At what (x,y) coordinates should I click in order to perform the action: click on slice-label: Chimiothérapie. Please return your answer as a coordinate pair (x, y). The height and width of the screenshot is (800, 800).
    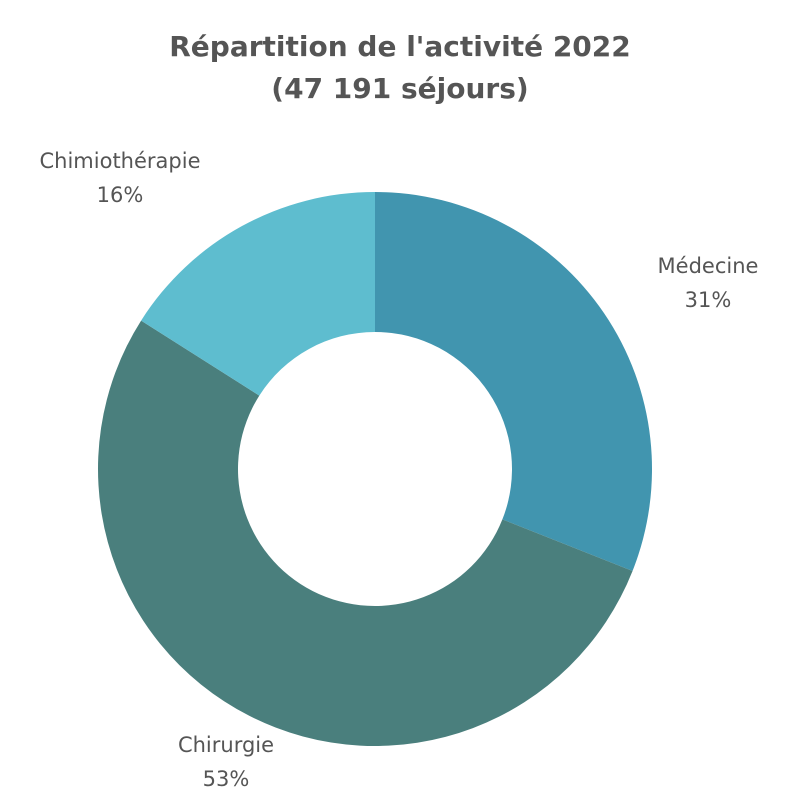
    Looking at the image, I should click on (120, 161).